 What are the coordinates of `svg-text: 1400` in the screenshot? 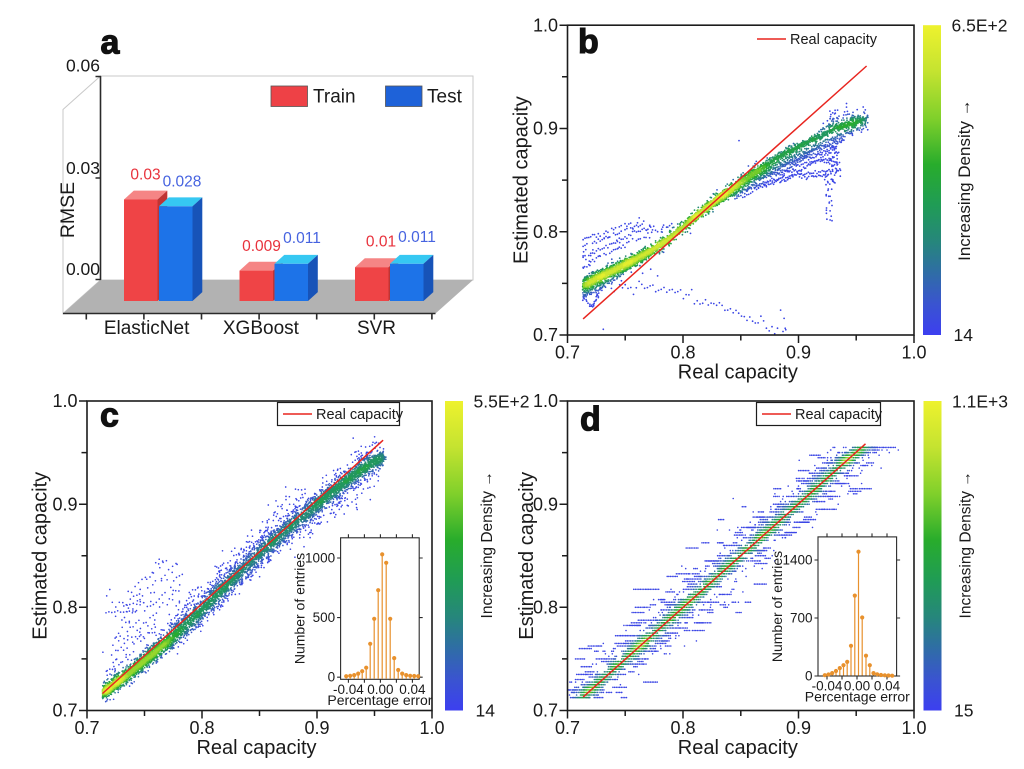 It's located at (797, 560).